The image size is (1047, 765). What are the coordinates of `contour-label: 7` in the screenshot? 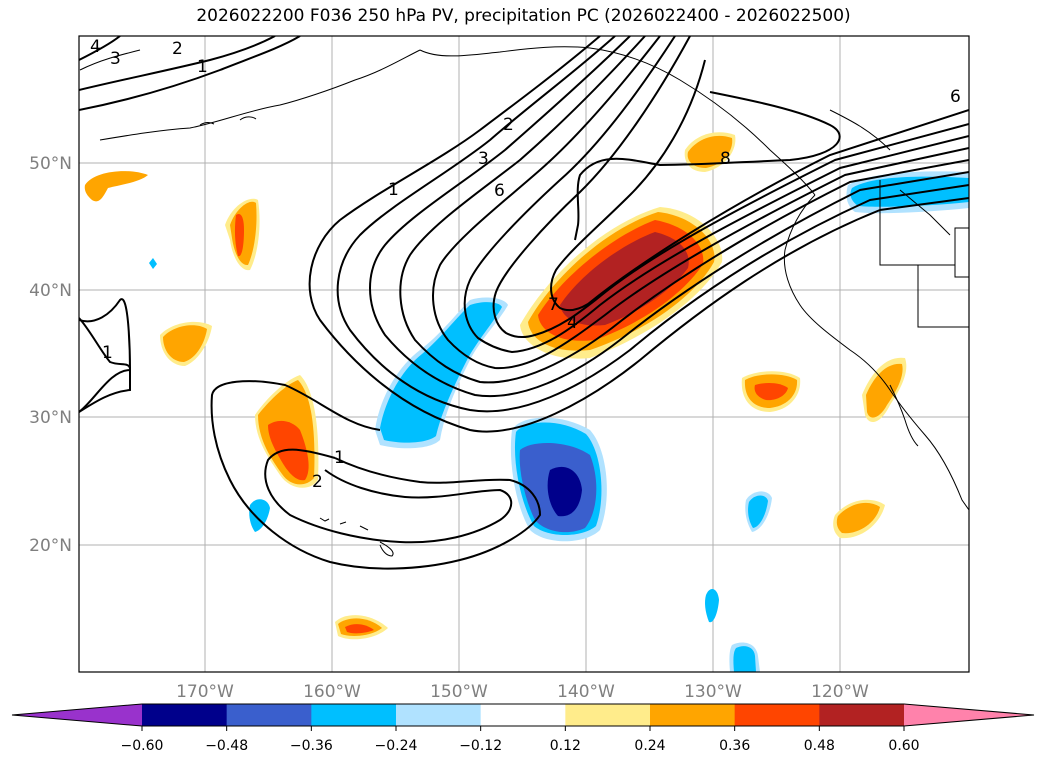 It's located at (553, 305).